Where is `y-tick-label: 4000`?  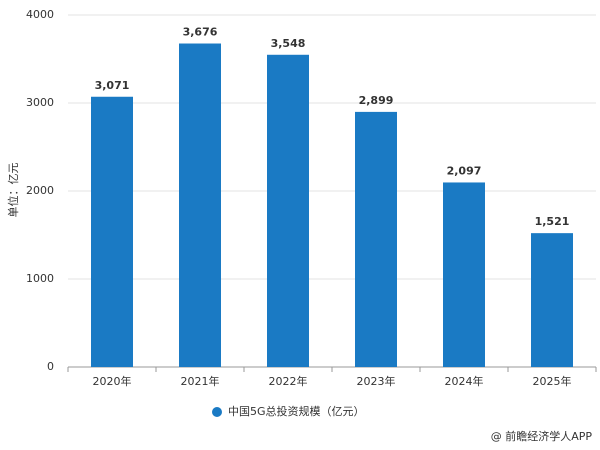 y-tick-label: 4000 is located at coordinates (40, 14).